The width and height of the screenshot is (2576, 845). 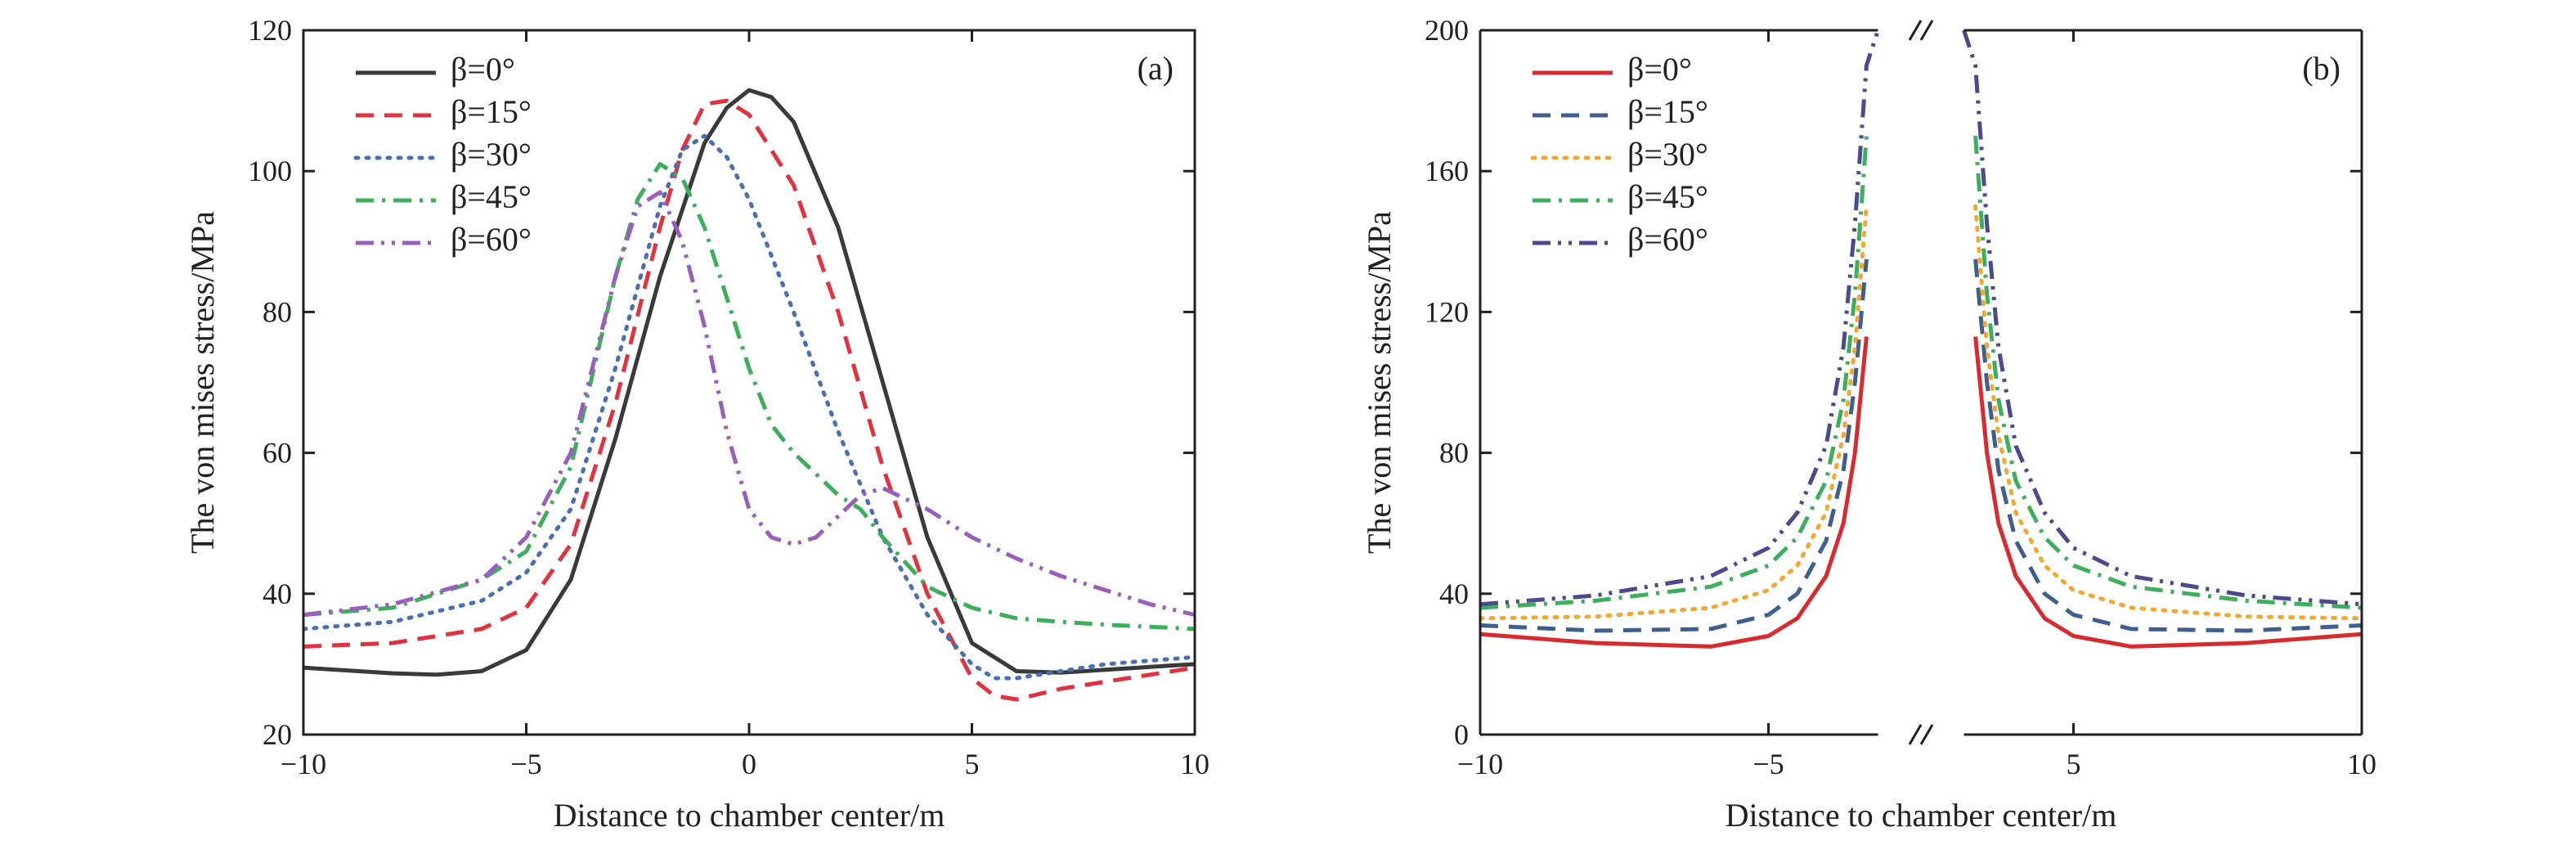 I want to click on series-line-4-left, so click(x=1680, y=318).